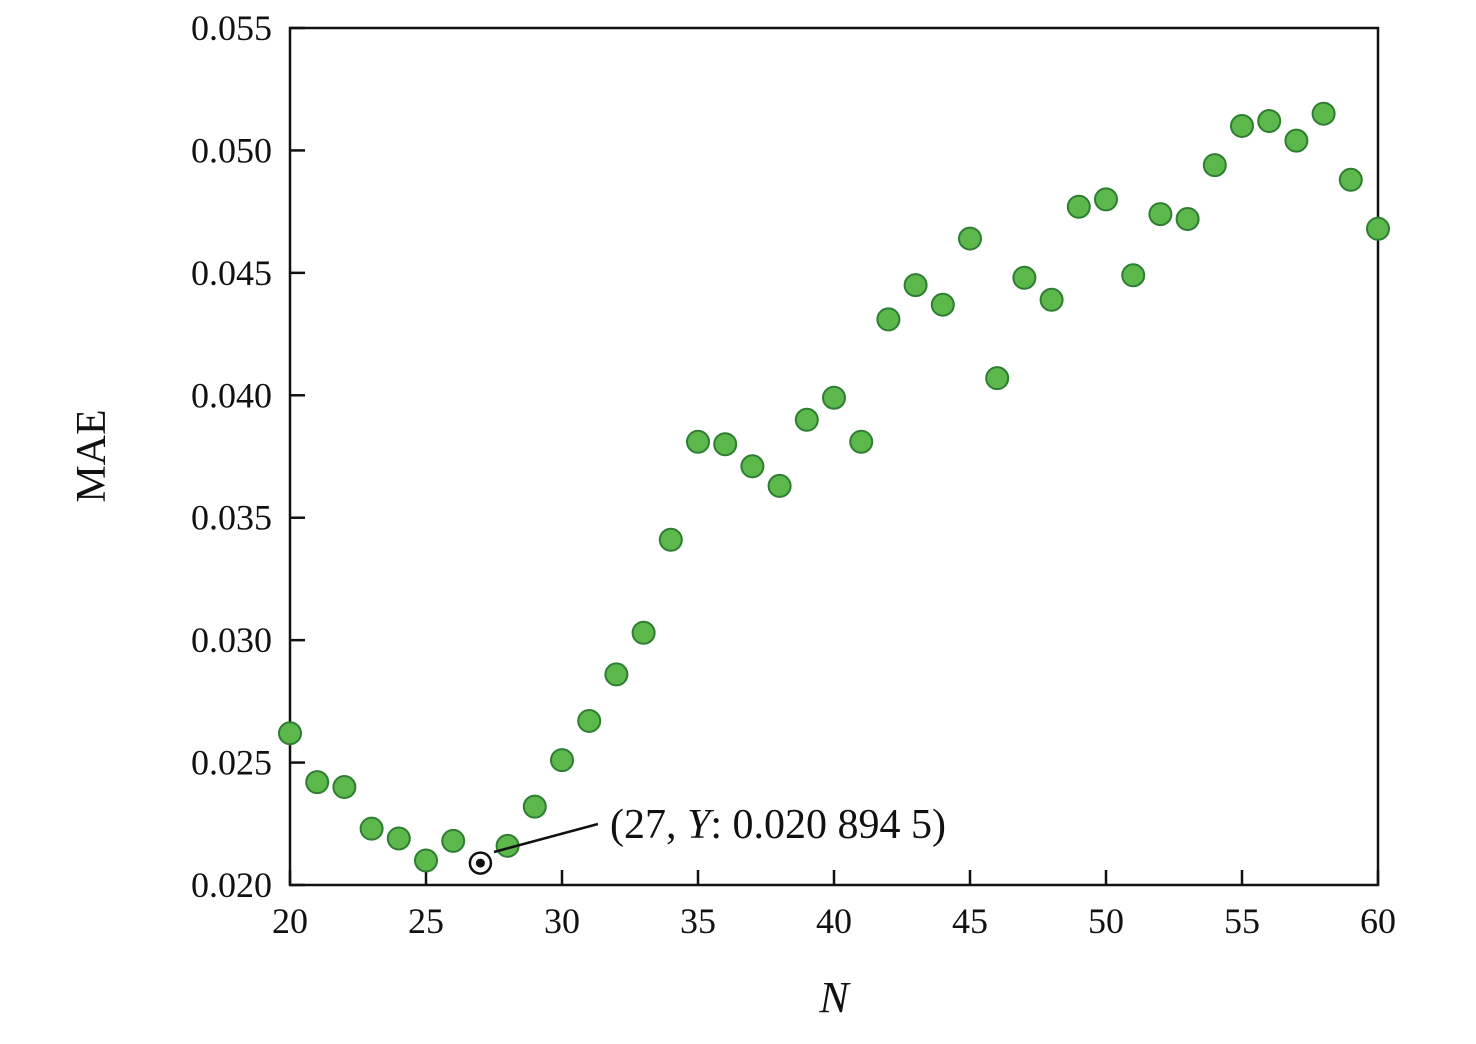  Describe the element at coordinates (648, 825) in the screenshot. I see `annotation-prefix: (27,` at that location.